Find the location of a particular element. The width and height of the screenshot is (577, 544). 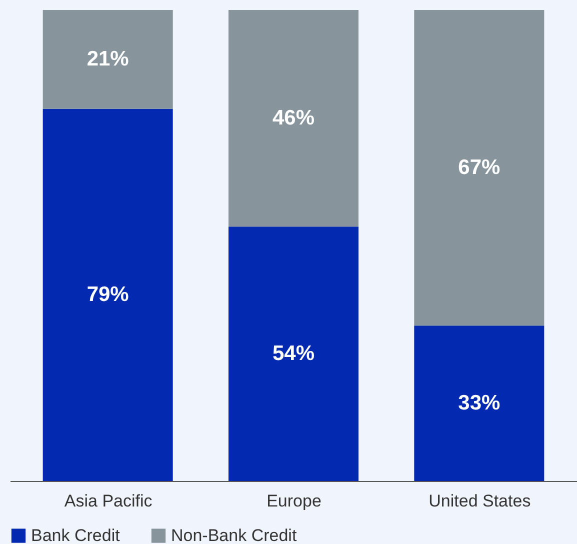

data-label: 21% is located at coordinates (108, 58).